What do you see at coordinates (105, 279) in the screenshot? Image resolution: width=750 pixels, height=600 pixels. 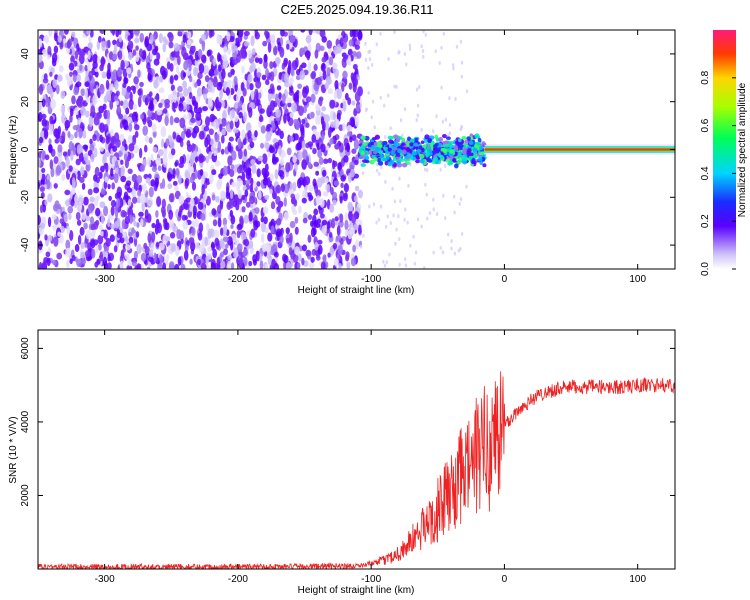 I see `x-tick-label: -300` at bounding box center [105, 279].